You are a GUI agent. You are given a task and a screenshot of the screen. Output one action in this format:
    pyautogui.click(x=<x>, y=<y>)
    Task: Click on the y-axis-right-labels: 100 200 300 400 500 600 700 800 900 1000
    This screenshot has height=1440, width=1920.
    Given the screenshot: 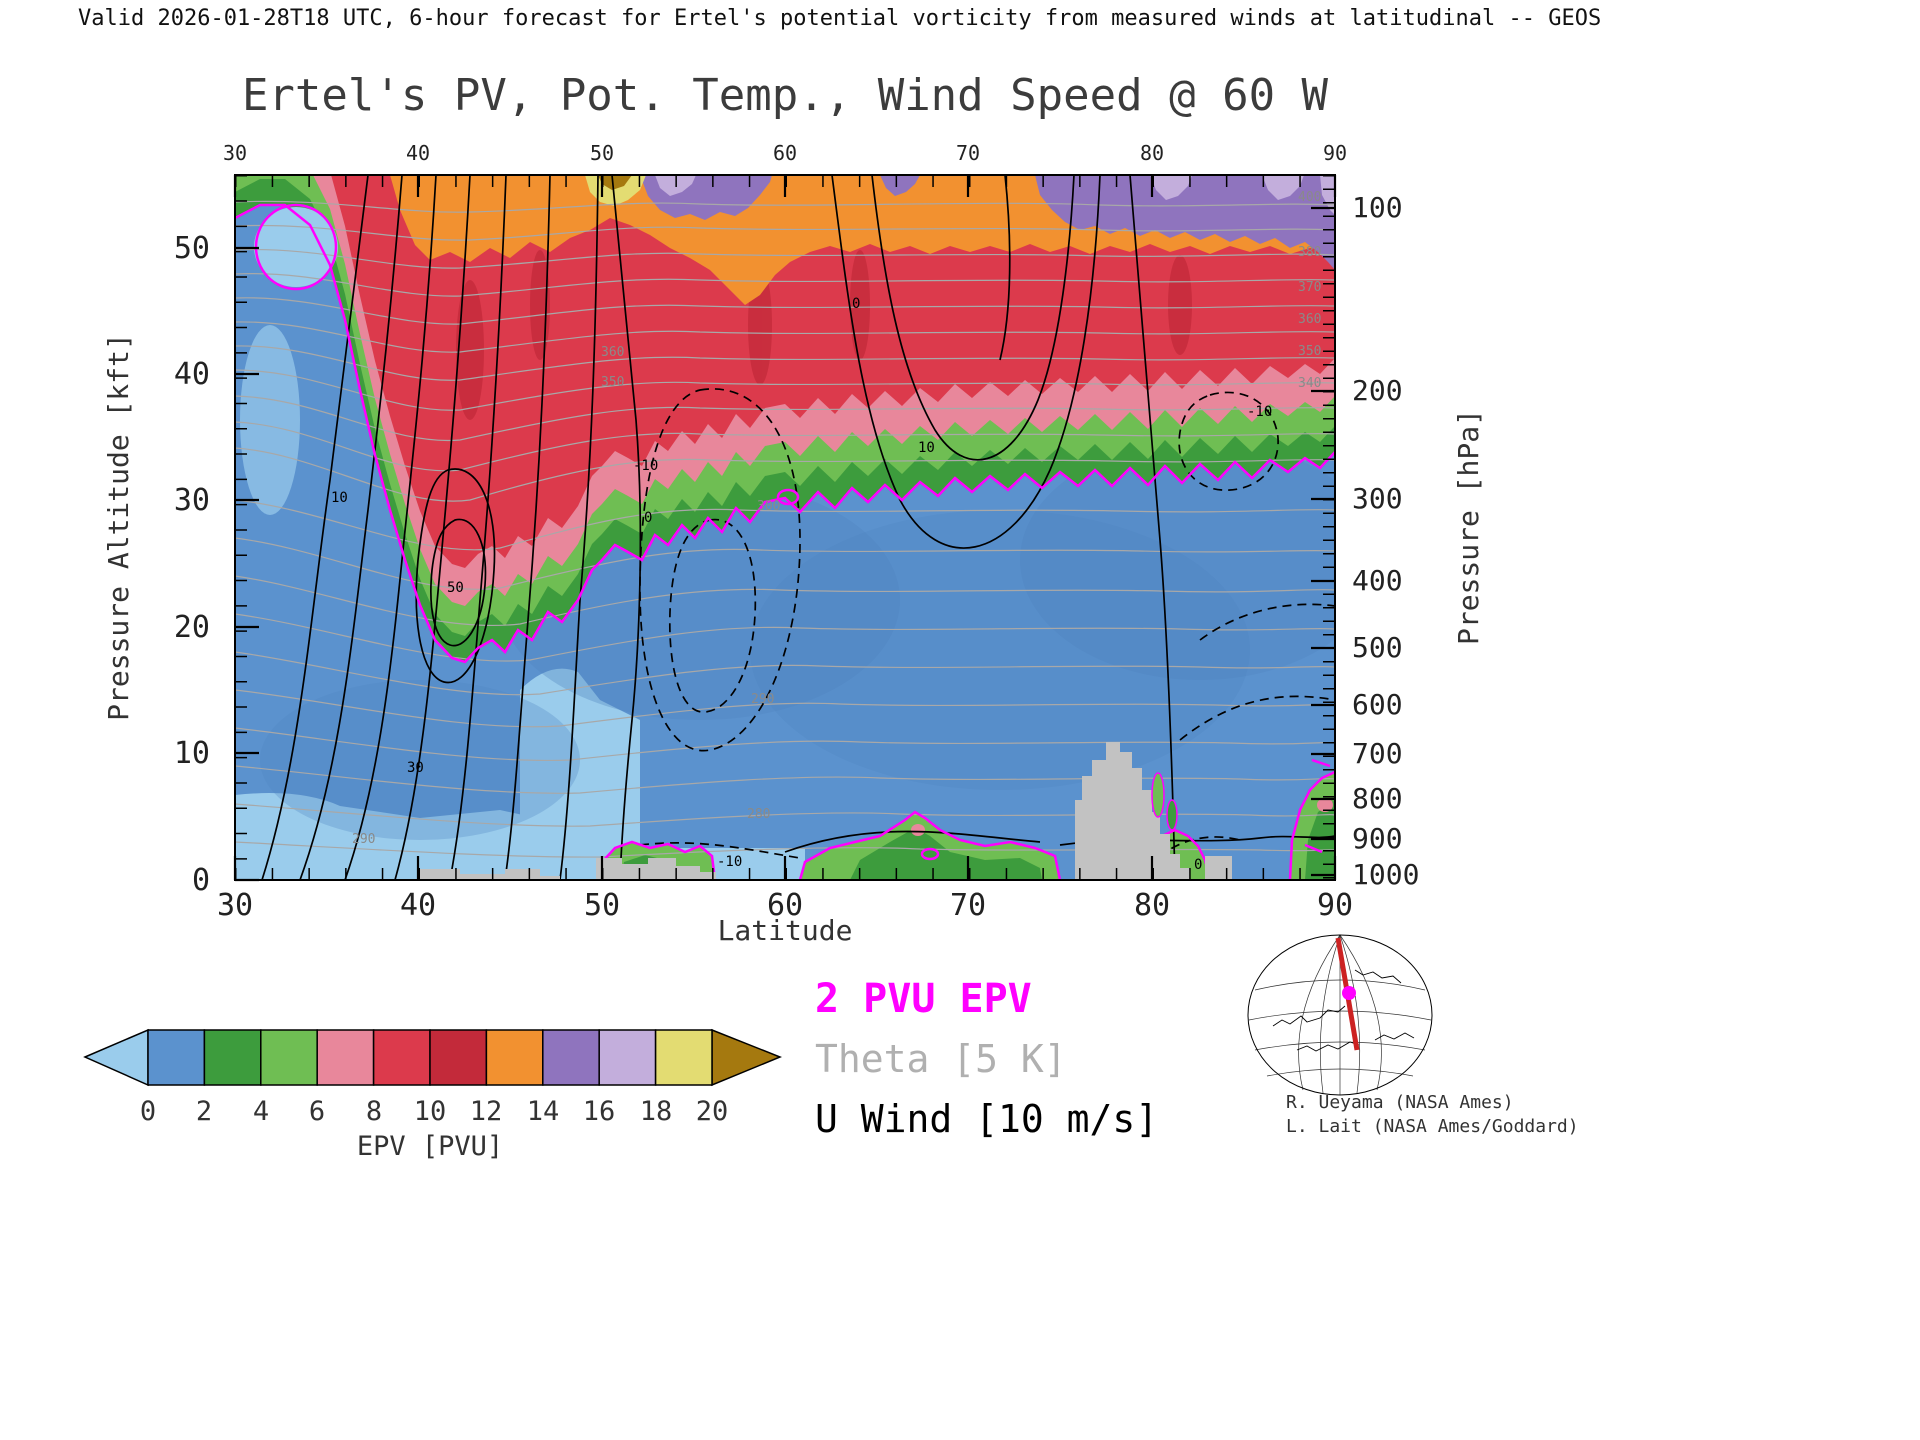 What is the action you would take?
    pyautogui.click(x=1385, y=541)
    